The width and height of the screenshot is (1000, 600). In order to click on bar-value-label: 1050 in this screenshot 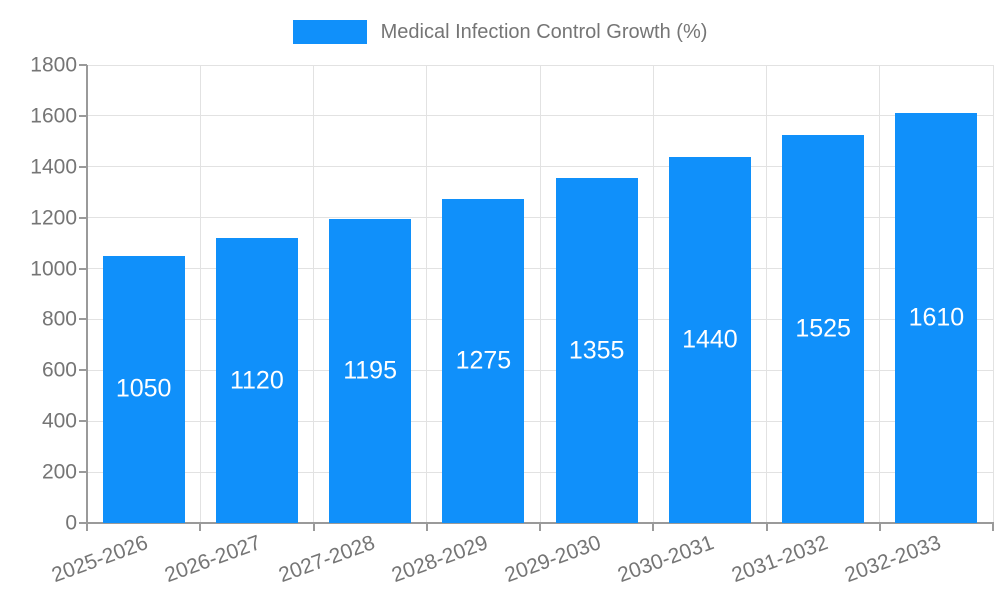, I will do `click(143, 388)`.